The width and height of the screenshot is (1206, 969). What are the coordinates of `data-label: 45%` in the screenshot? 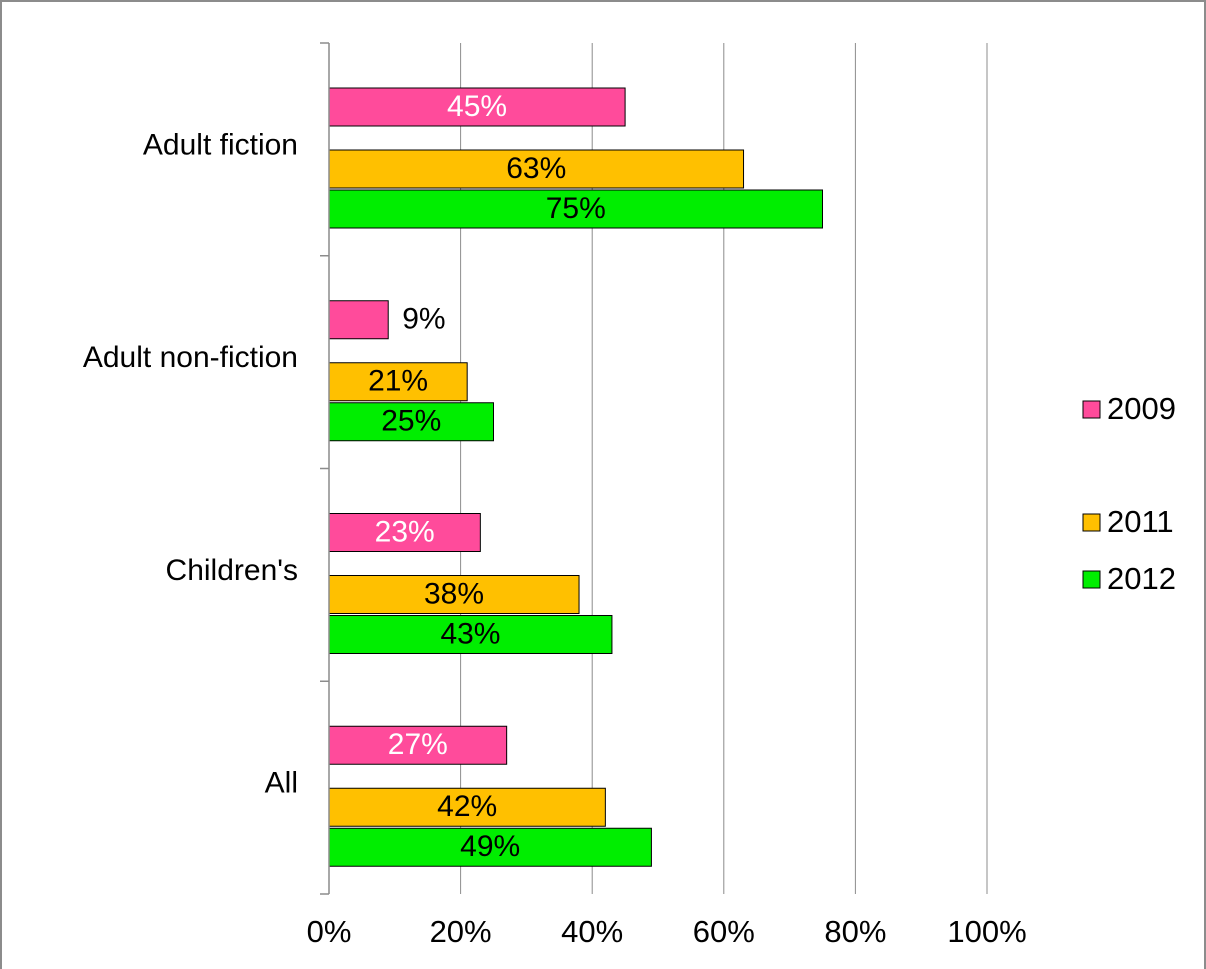 It's located at (477, 106).